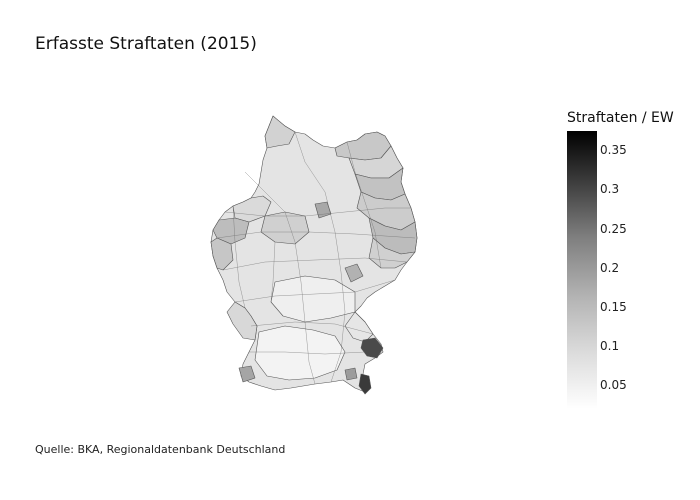 This screenshot has width=700, height=500. What do you see at coordinates (610, 189) in the screenshot?
I see `colorbar-tick: 0.3` at bounding box center [610, 189].